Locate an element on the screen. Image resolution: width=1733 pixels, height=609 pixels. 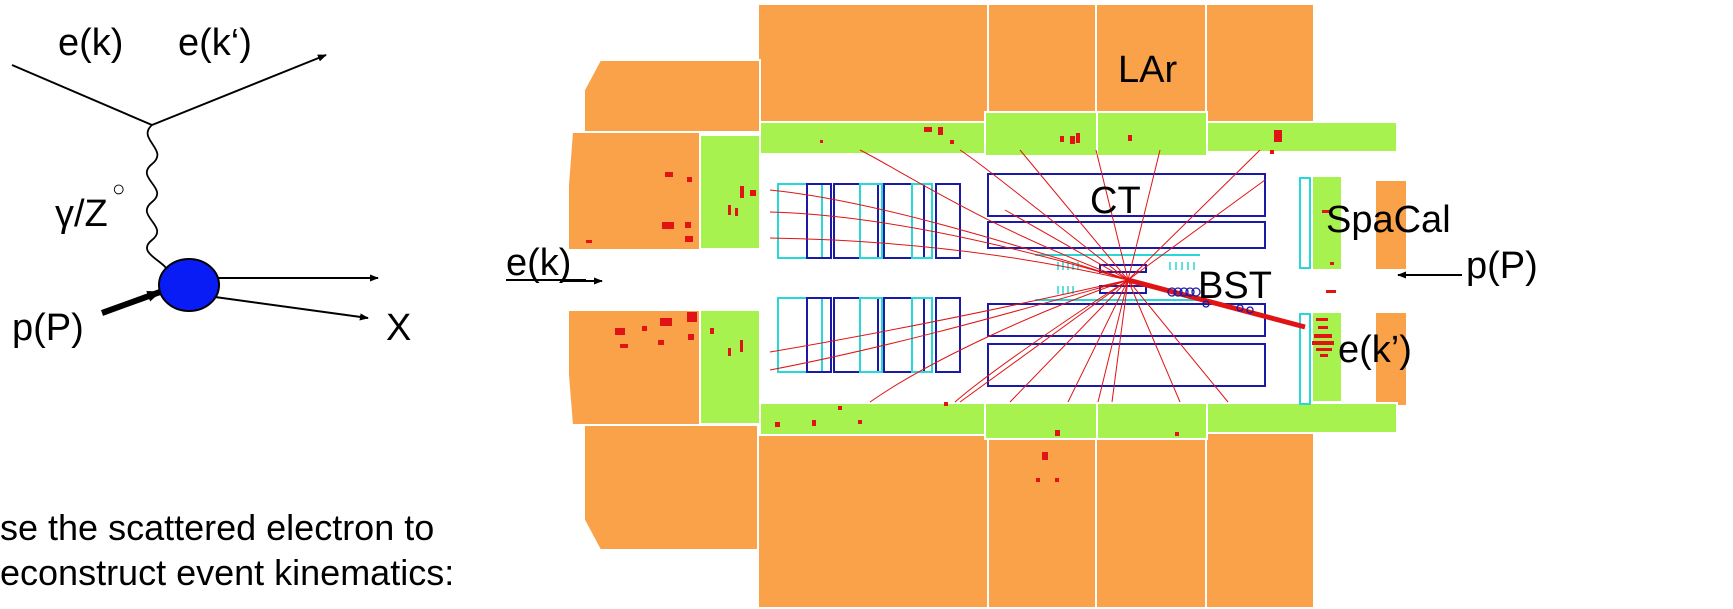
incoming-electron-line is located at coordinates (82, 95).